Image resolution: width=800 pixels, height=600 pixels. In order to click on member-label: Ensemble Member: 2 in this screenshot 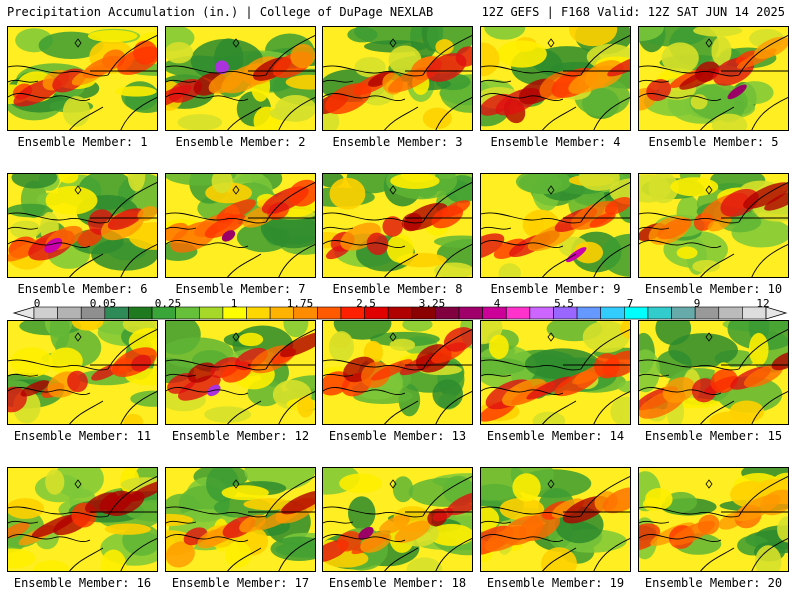, I will do `click(240, 142)`.